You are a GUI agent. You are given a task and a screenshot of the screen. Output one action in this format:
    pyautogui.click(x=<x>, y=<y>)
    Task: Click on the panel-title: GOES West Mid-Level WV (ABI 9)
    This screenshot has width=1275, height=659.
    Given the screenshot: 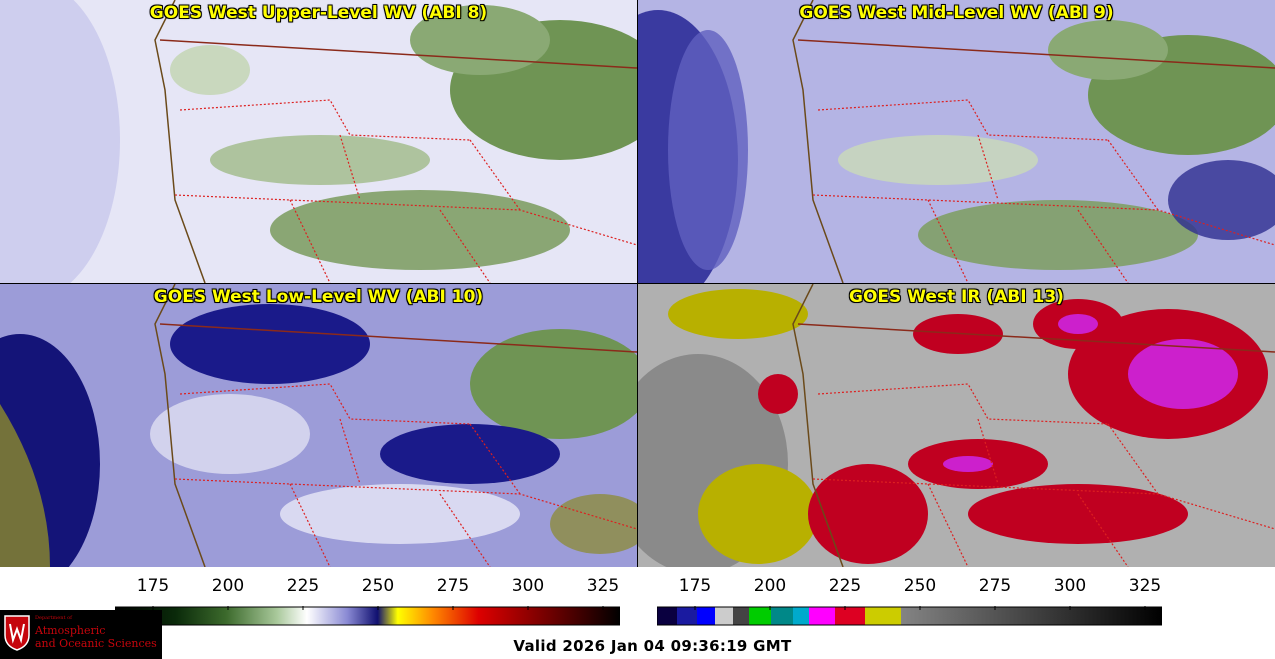 What is the action you would take?
    pyautogui.click(x=956, y=13)
    